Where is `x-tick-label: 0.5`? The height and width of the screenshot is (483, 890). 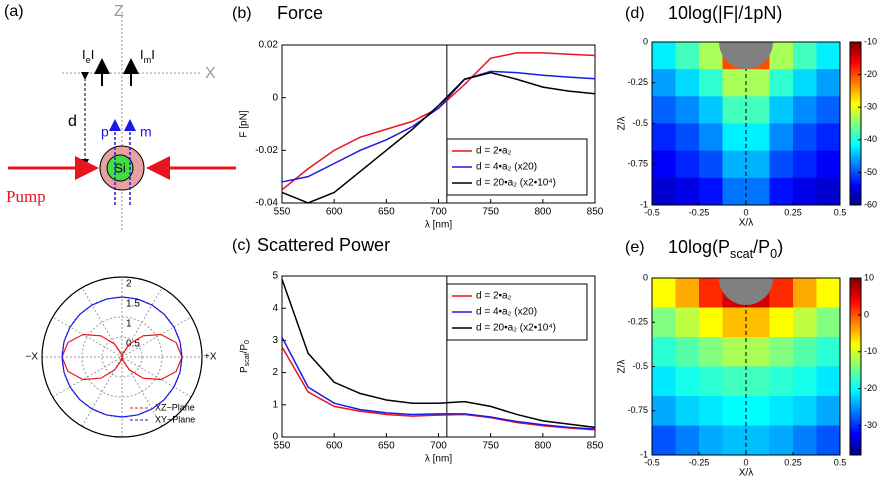
x-tick-label: 0.5 is located at coordinates (840, 212).